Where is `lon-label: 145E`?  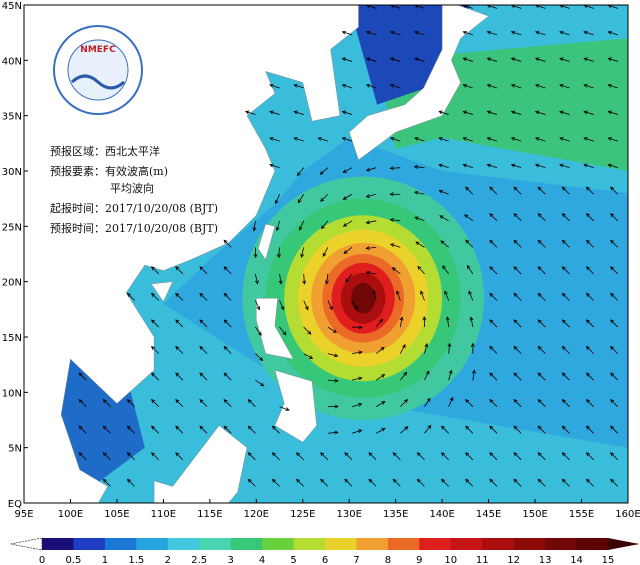 lon-label: 145E is located at coordinates (488, 514).